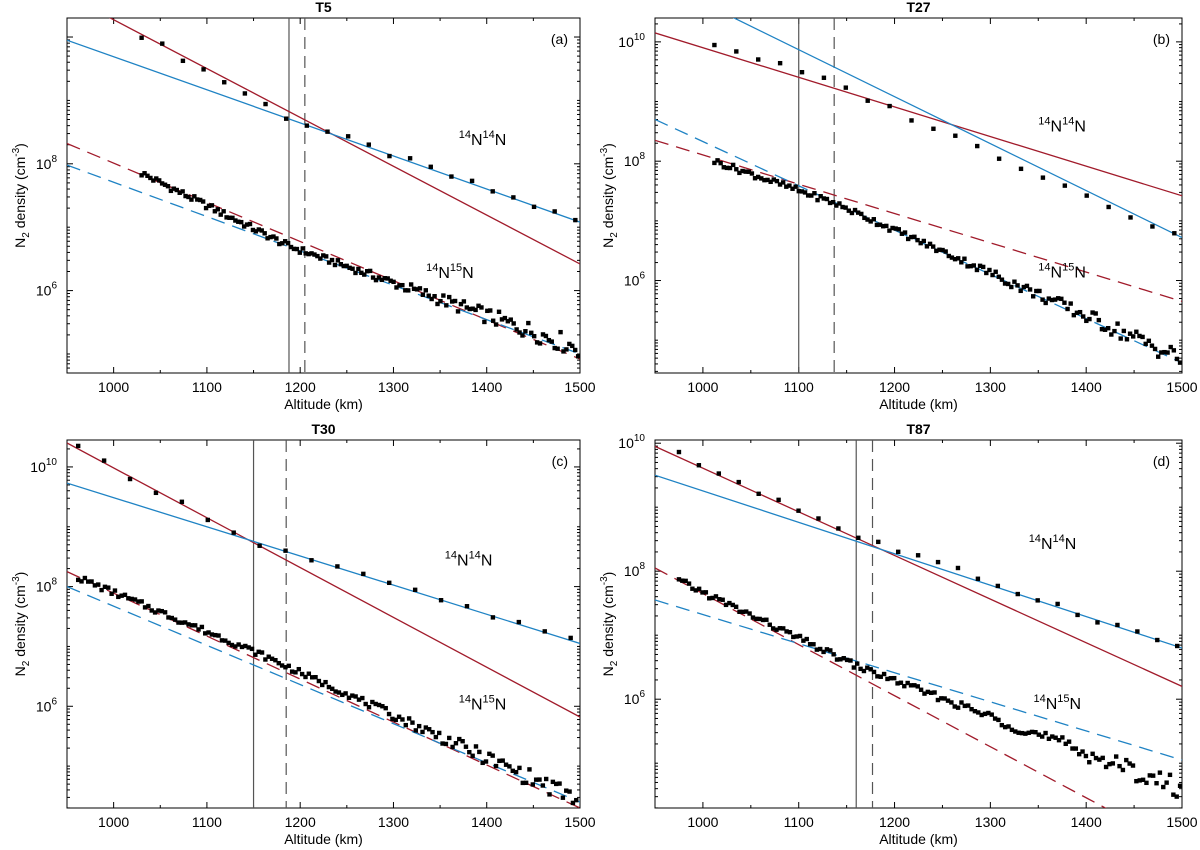  I want to click on fit-line-red-dashed, so click(918, 221).